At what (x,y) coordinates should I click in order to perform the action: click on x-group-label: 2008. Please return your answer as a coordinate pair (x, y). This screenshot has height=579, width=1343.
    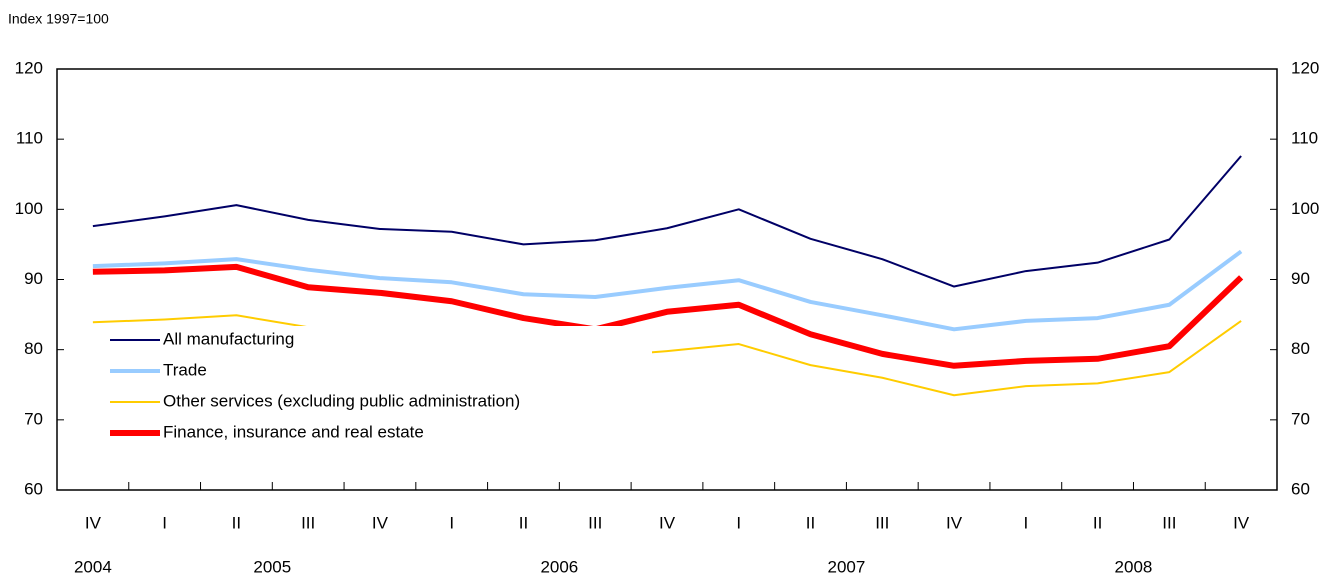
    Looking at the image, I should click on (1134, 566).